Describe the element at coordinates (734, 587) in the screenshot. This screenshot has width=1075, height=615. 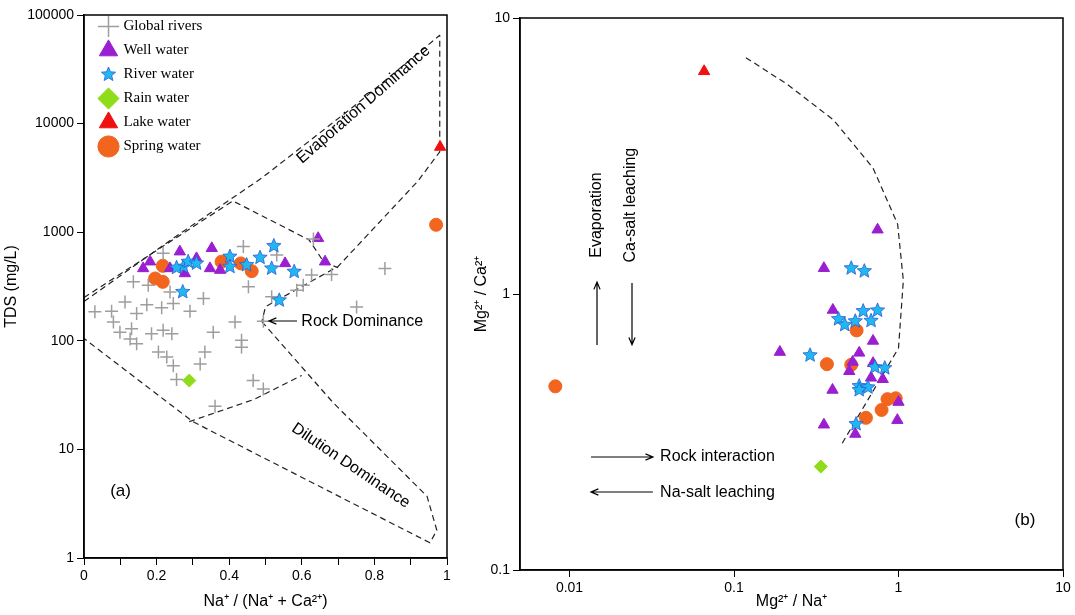
I see `x-tick-label: 0.1` at that location.